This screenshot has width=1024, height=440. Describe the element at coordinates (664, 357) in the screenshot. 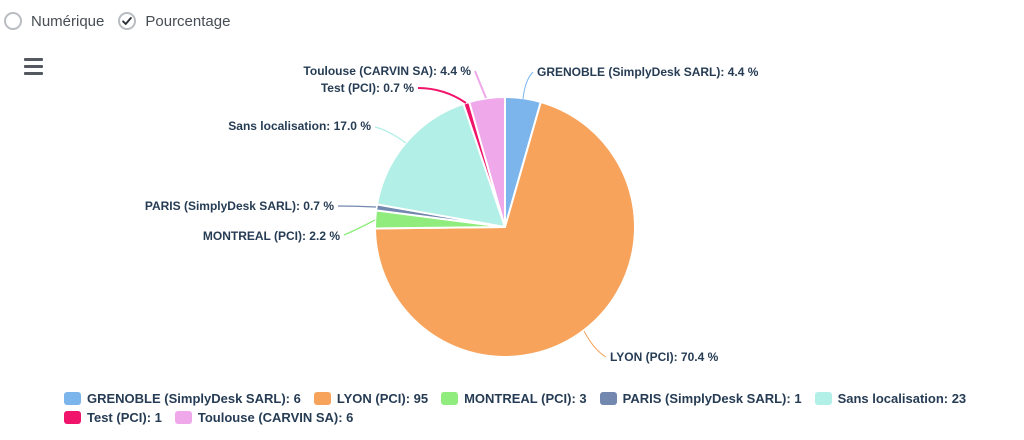

I see `slice-label-lyon-pci: LYON (PCI): 70.4 %` at that location.